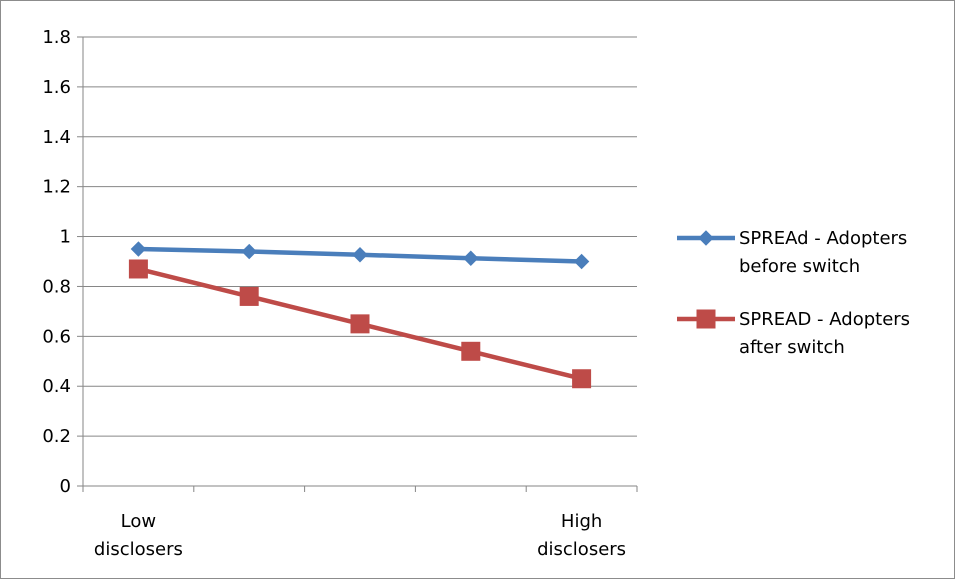 This screenshot has width=955, height=580. What do you see at coordinates (138, 535) in the screenshot?
I see `x-tick-label: Low disclosers` at bounding box center [138, 535].